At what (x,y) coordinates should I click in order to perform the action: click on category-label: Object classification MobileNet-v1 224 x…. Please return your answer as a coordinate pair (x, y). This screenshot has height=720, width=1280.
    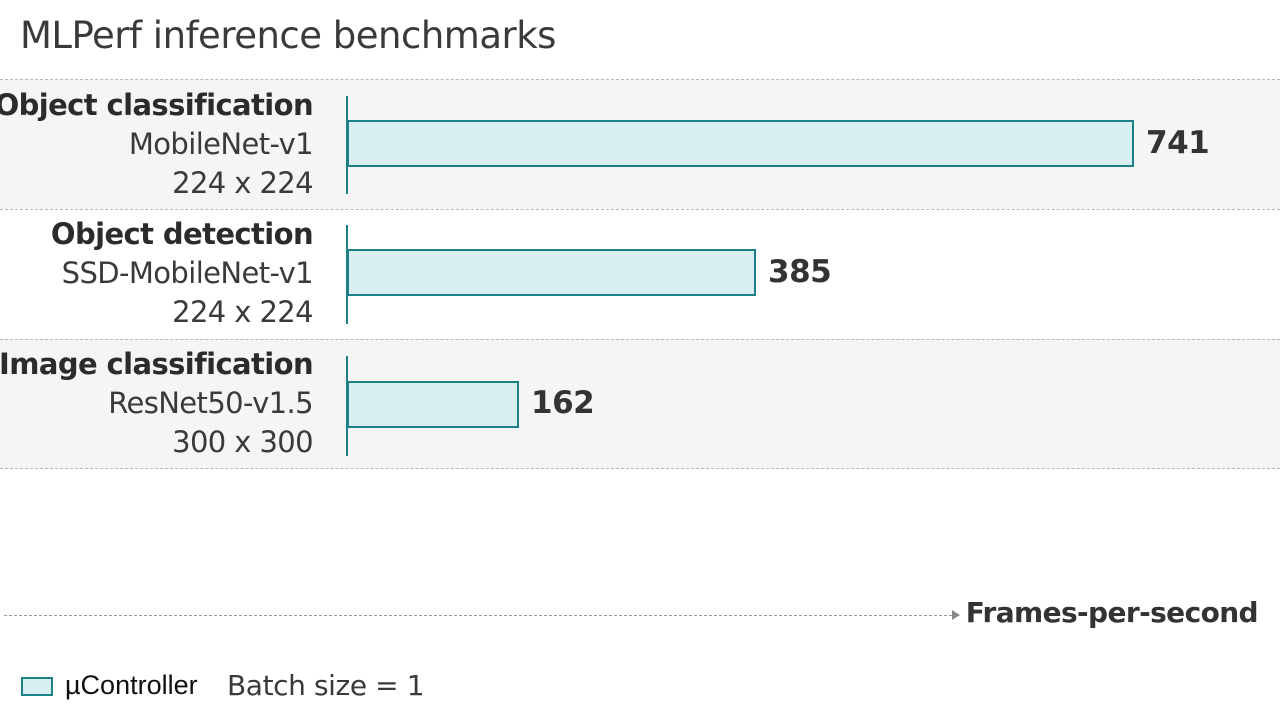
    Looking at the image, I should click on (157, 144).